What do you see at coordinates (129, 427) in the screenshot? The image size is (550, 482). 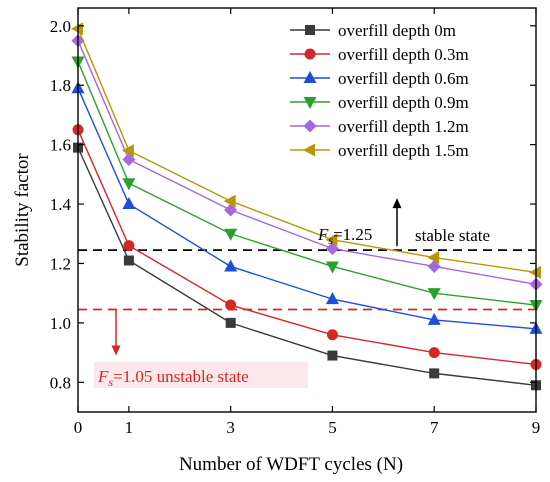 I see `x-tick-label: 1` at bounding box center [129, 427].